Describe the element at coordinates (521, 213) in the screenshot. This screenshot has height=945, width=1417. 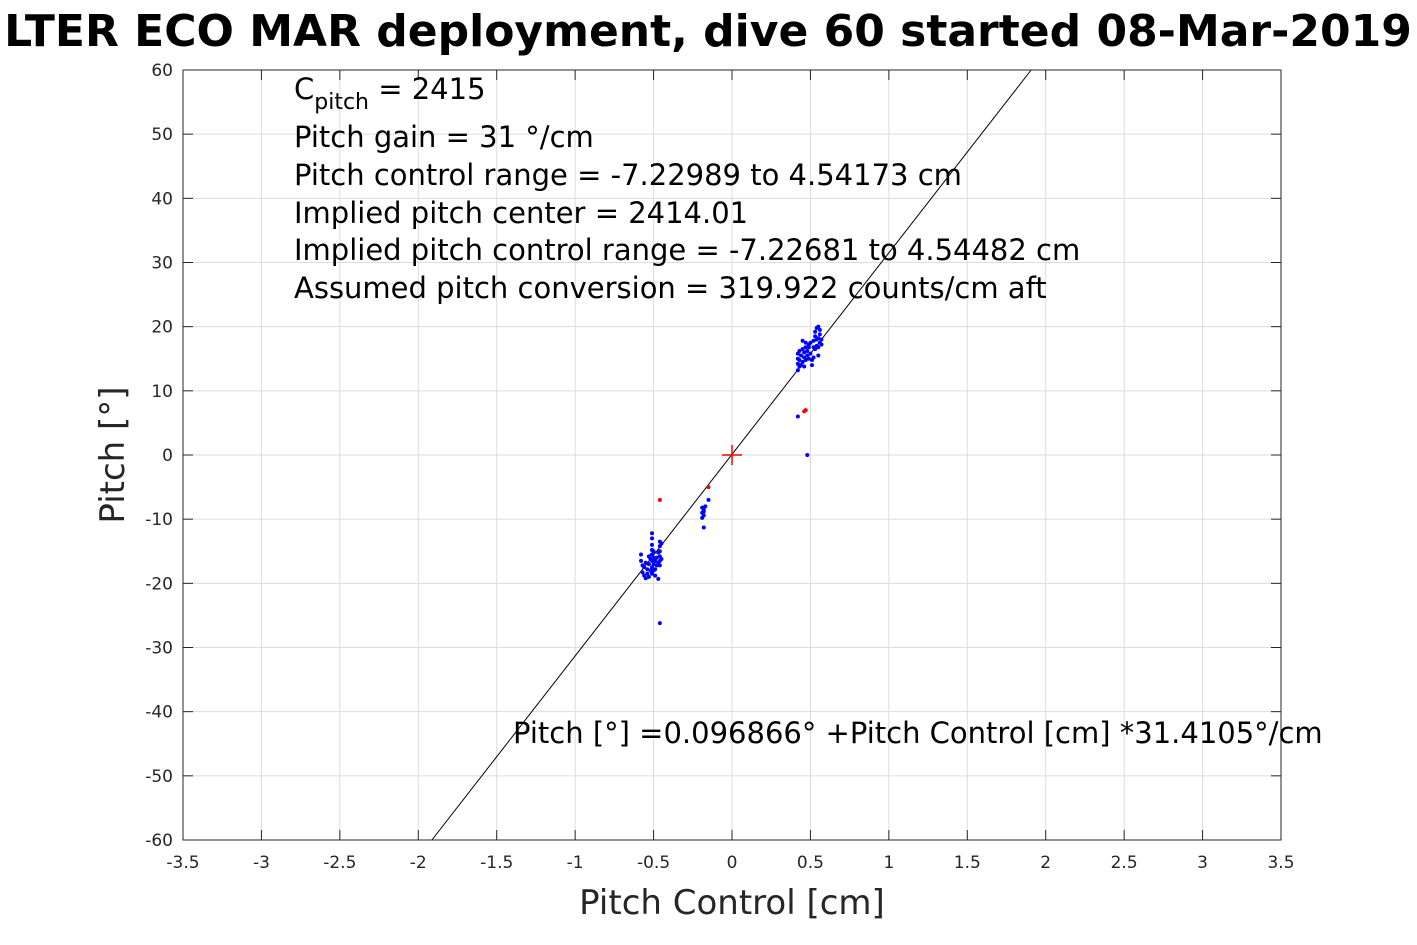
I see `implied-pitch-center-annotation: Implied pitch center = 2414.01` at that location.